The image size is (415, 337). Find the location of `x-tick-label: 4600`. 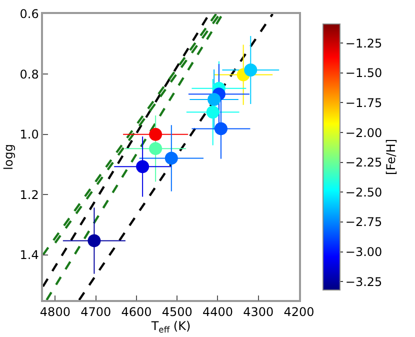

x-tick-label: 4600 is located at coordinates (136, 312).